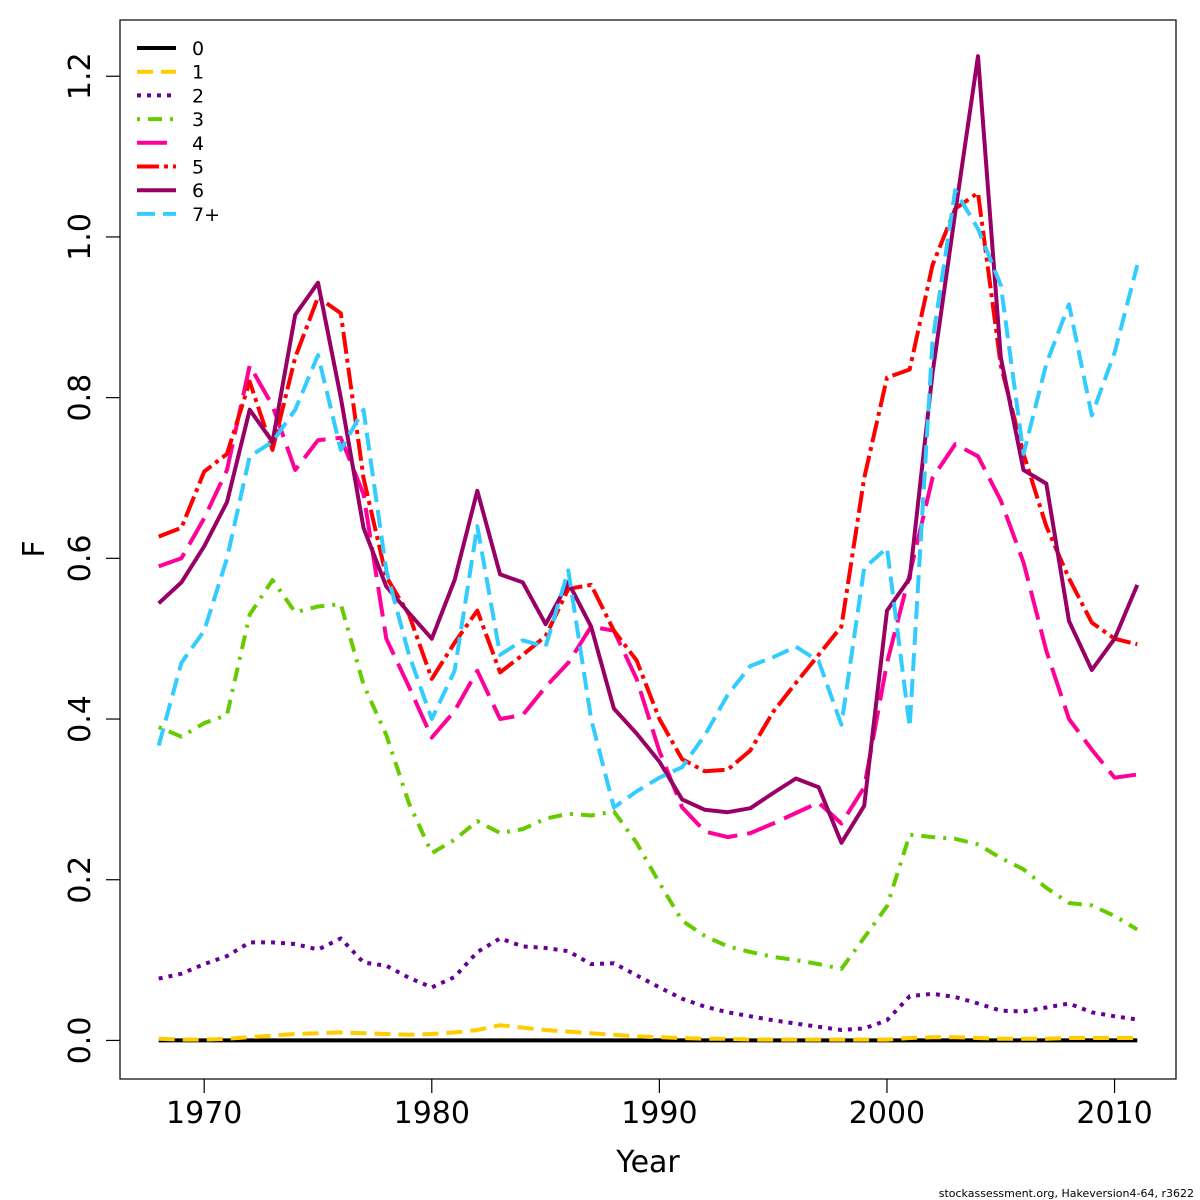 The width and height of the screenshot is (1200, 1200). What do you see at coordinates (198, 120) in the screenshot?
I see `legend-entry-label: 3` at bounding box center [198, 120].